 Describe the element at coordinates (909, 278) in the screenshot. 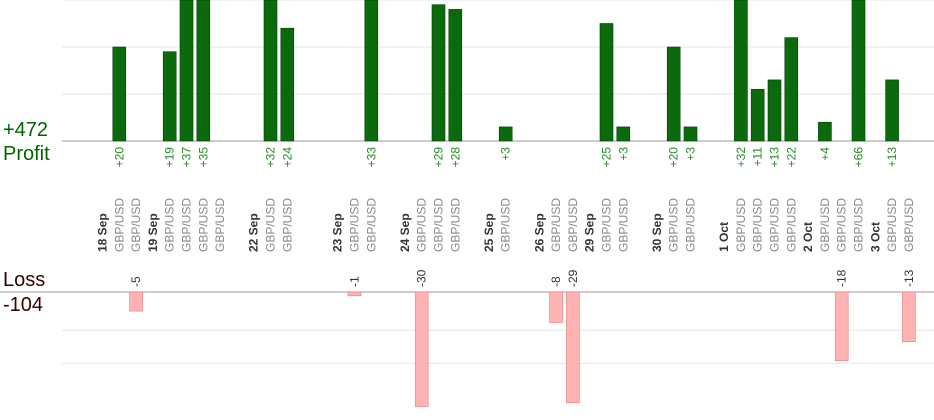

I see `loss-value-label: -13` at that location.